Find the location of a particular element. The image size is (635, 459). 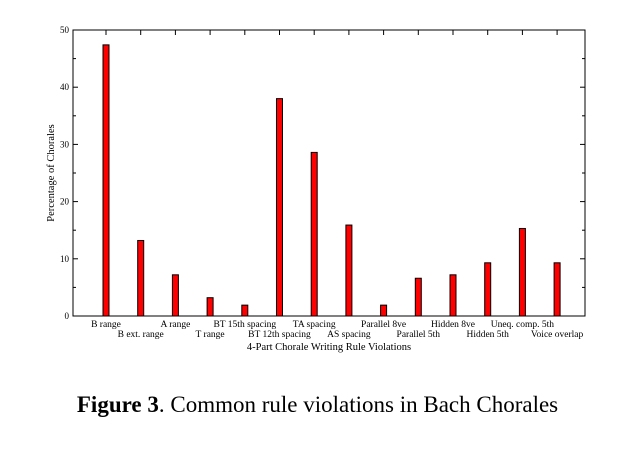

x-category-label: Uneq. comp. 5th is located at coordinates (523, 325).